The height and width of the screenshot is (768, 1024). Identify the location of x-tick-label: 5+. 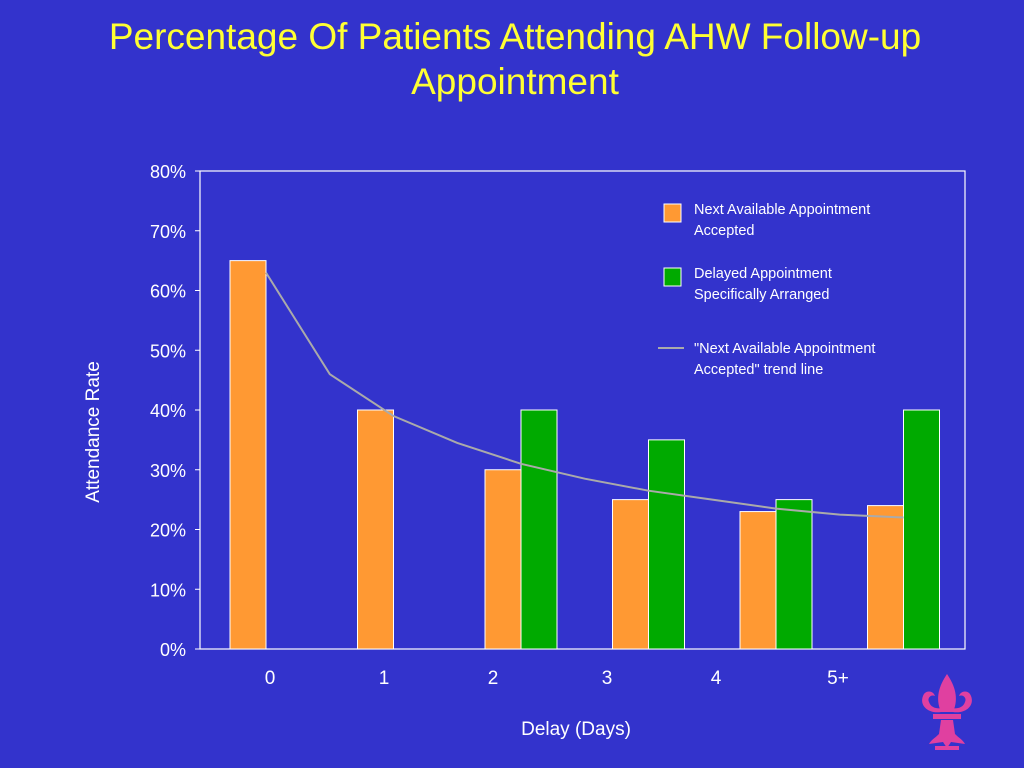
(838, 678).